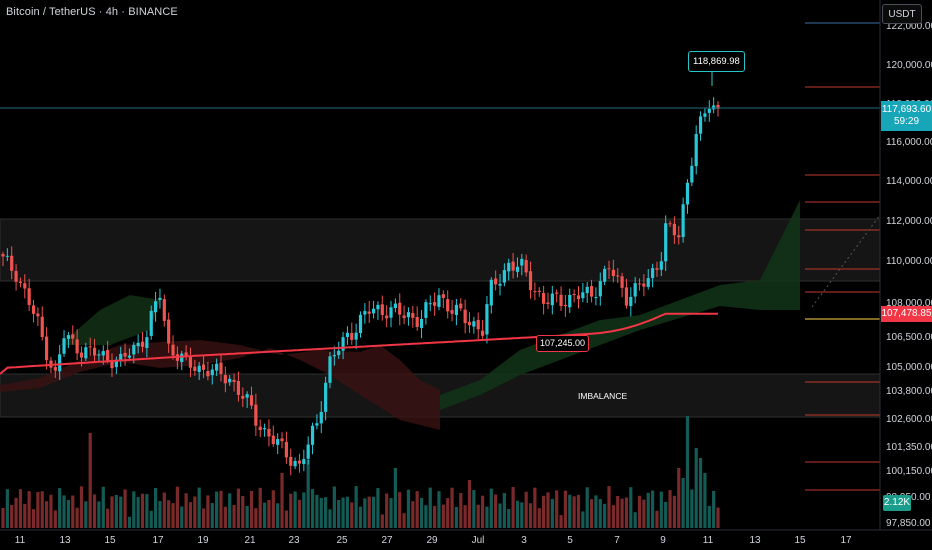 This screenshot has height=550, width=932. What do you see at coordinates (617, 540) in the screenshot?
I see `time-tick-label: 7` at bounding box center [617, 540].